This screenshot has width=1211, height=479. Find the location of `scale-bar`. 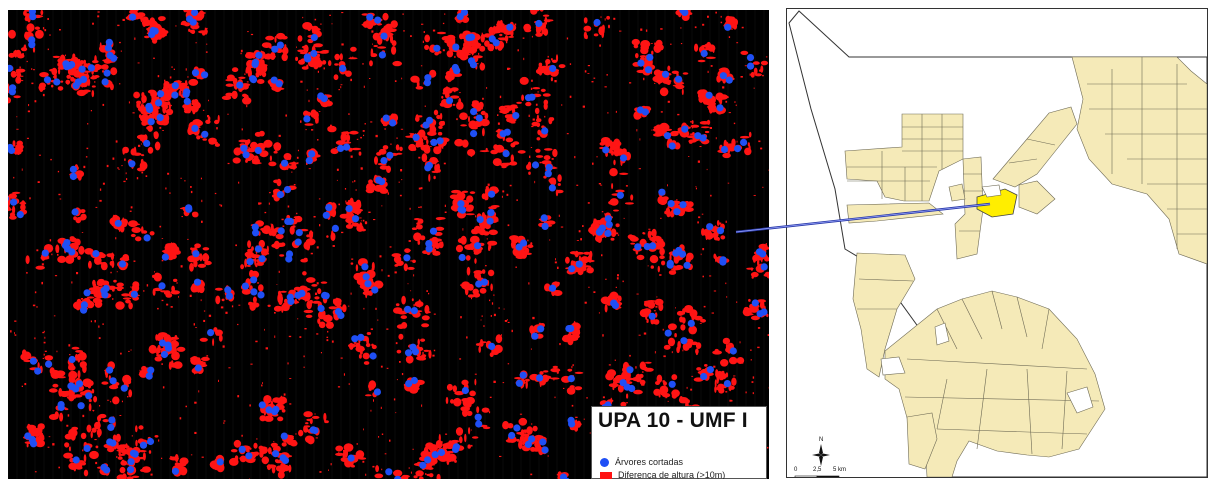

scale-bar is located at coordinates (817, 476).